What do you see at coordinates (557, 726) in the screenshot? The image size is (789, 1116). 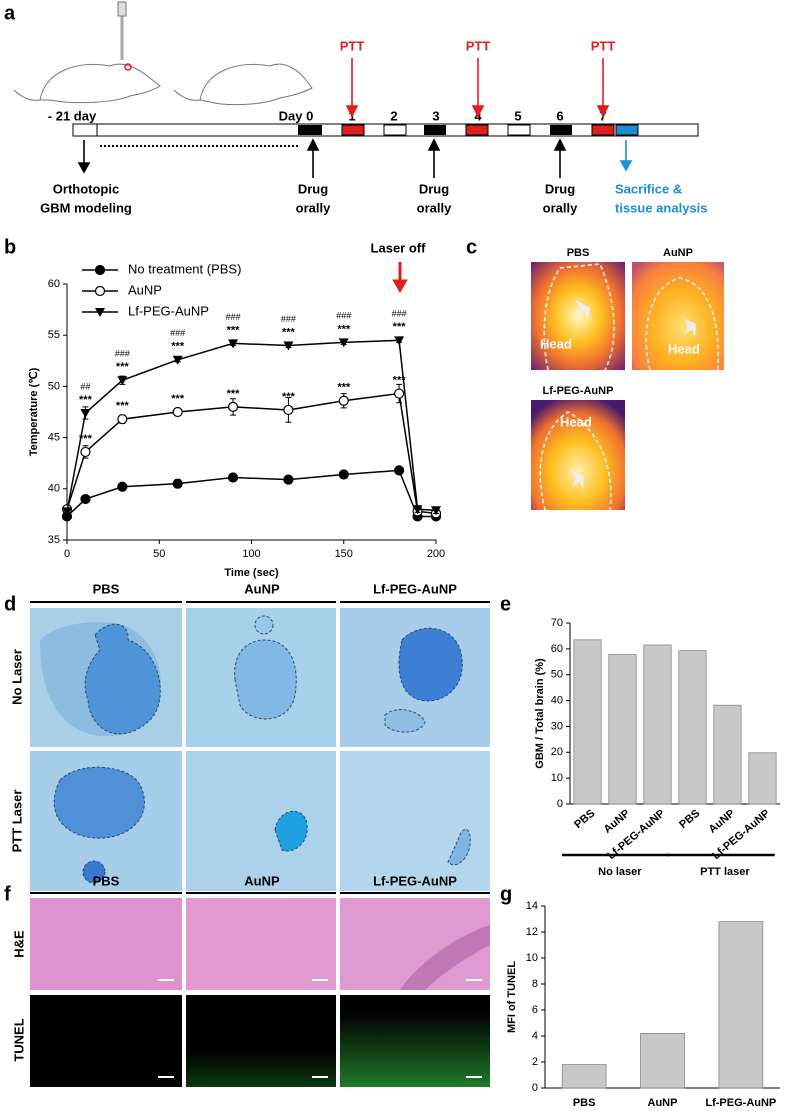 I see `y-tick-label: 30` at bounding box center [557, 726].